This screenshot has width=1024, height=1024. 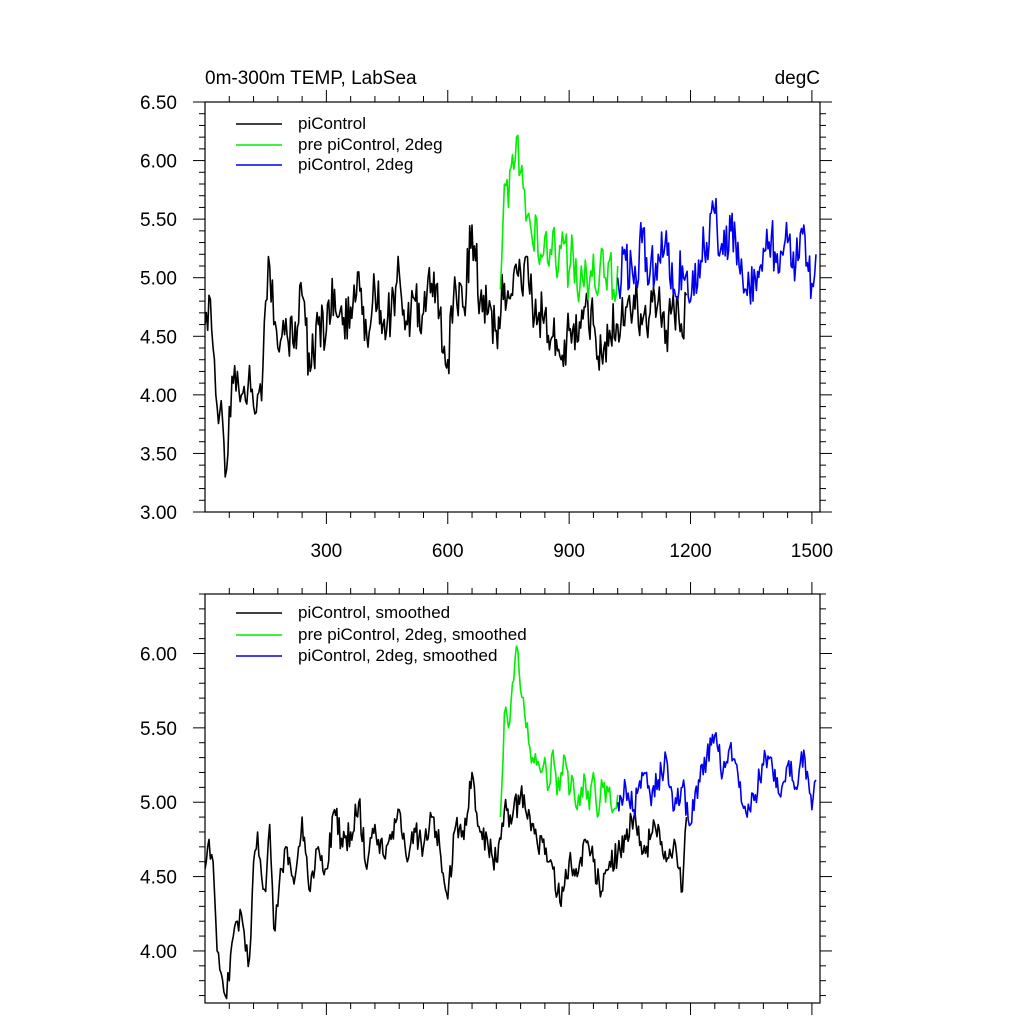 What do you see at coordinates (327, 551) in the screenshot?
I see `x-tick-label: 300` at bounding box center [327, 551].